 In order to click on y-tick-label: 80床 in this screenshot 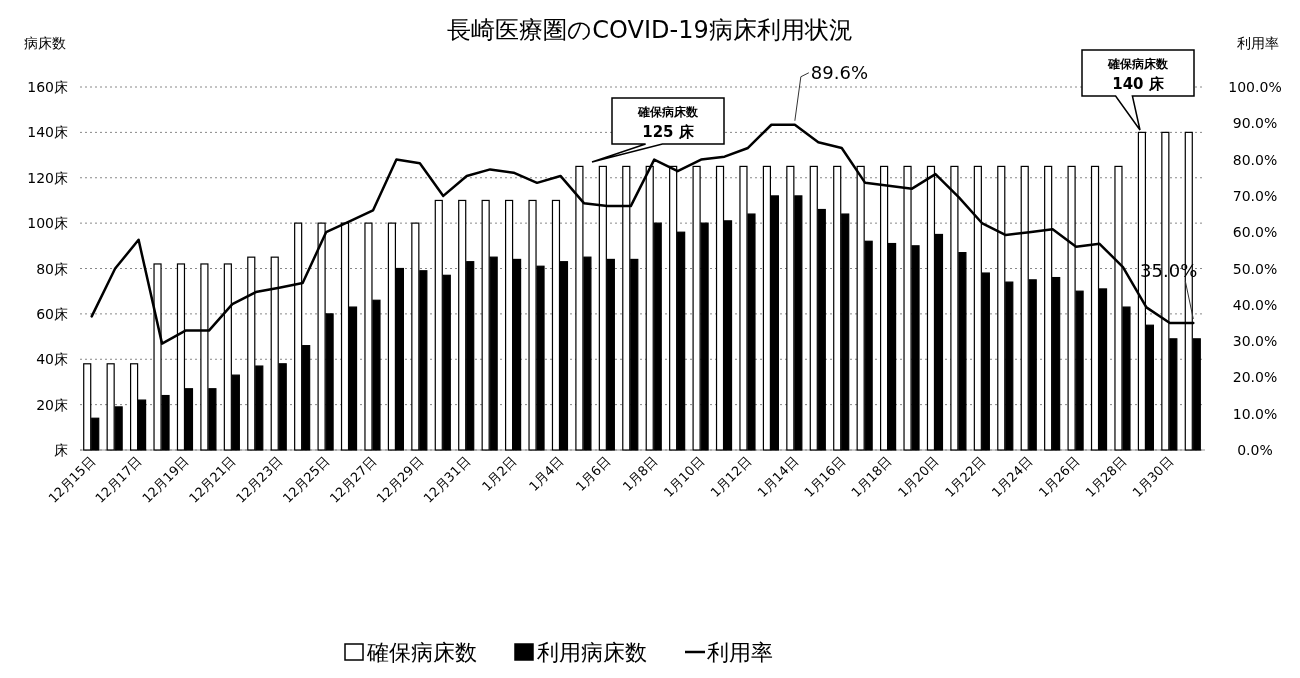, I will do `click(52, 268)`.